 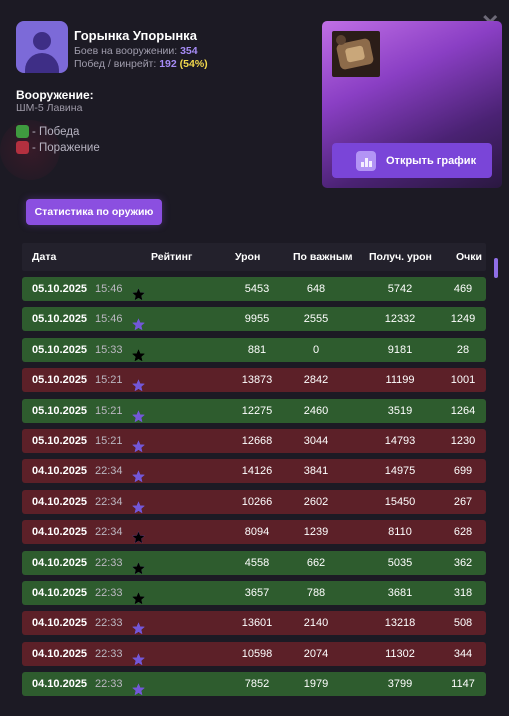 What do you see at coordinates (463, 593) in the screenshot?
I see `row-points: 318` at bounding box center [463, 593].